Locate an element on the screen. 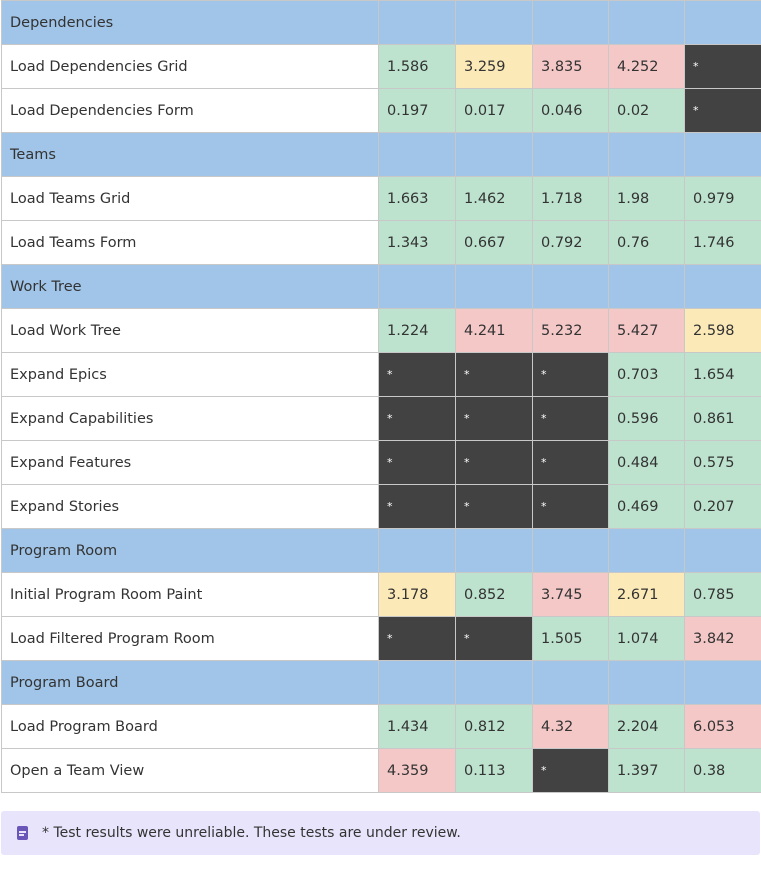 The width and height of the screenshot is (761, 874). table-row: Open a Team View 4.359 0.113 * 1.397 0.38 is located at coordinates (381, 770).